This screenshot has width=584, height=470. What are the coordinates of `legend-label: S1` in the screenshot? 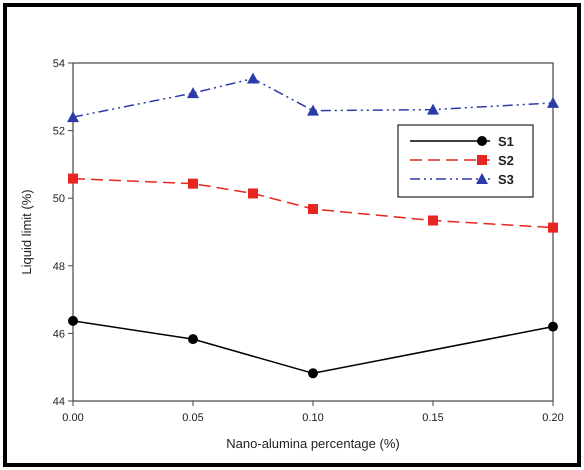 It's located at (506, 141).